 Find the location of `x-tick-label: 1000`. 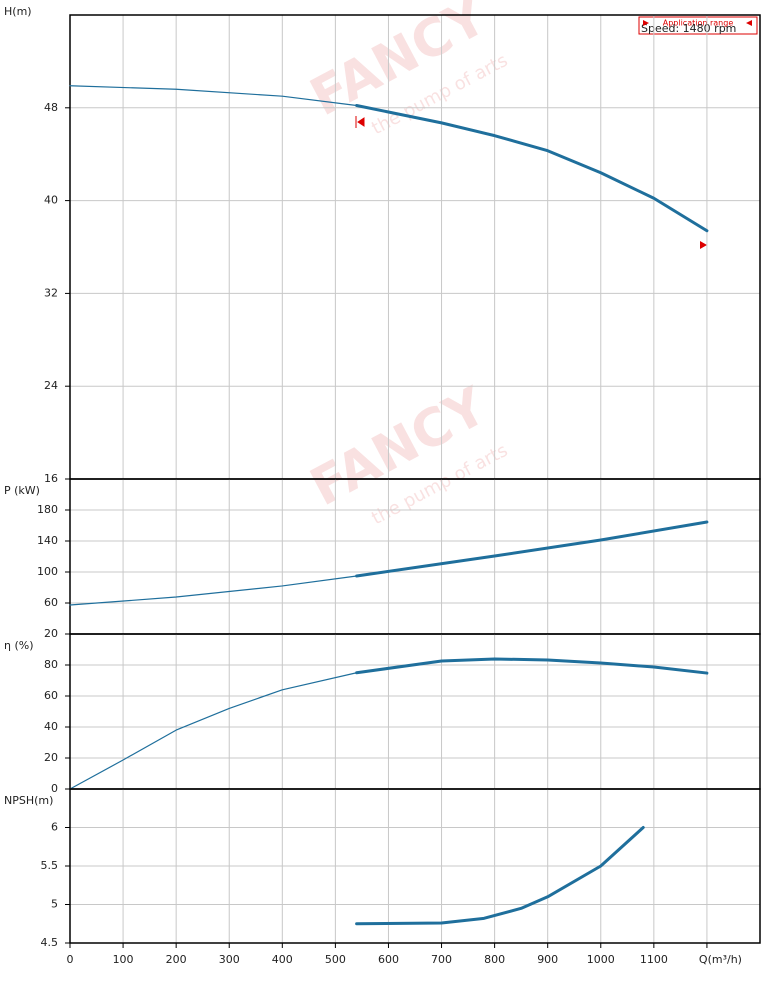

x-tick-label: 1000 is located at coordinates (601, 959).